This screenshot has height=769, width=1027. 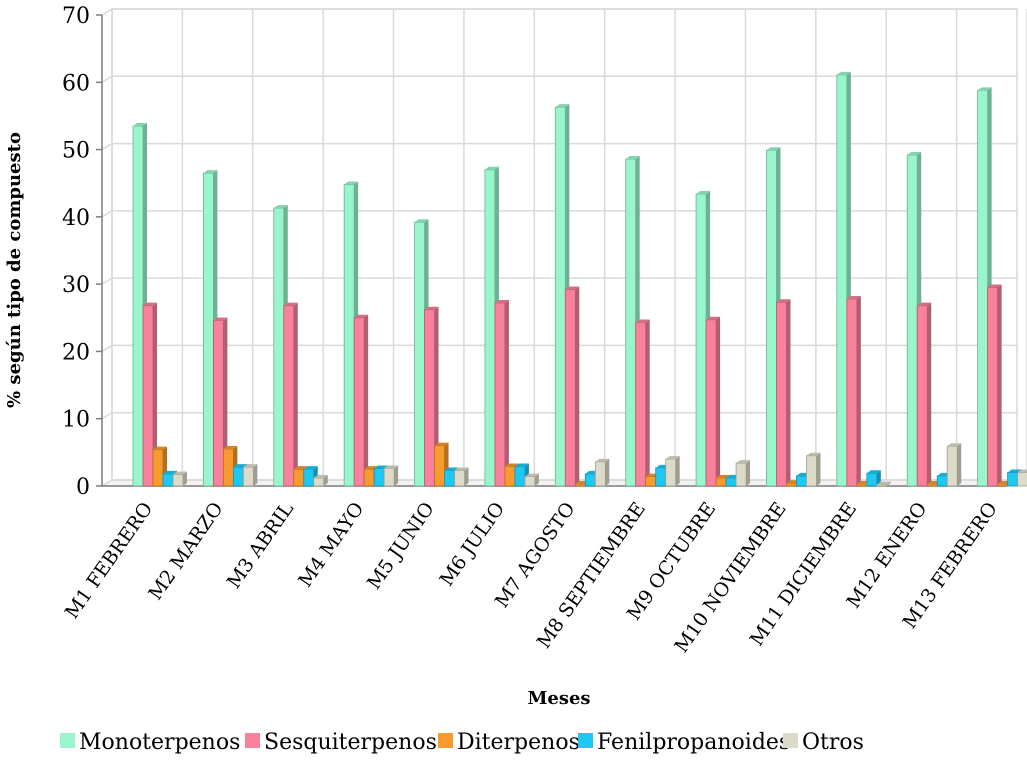 I want to click on x-tick-label: M2 MARZO, so click(x=185, y=551).